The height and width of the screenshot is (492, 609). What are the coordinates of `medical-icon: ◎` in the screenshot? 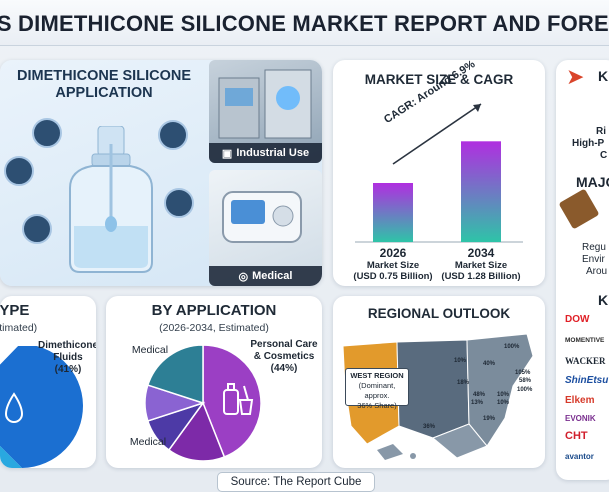 It's located at (243, 276).